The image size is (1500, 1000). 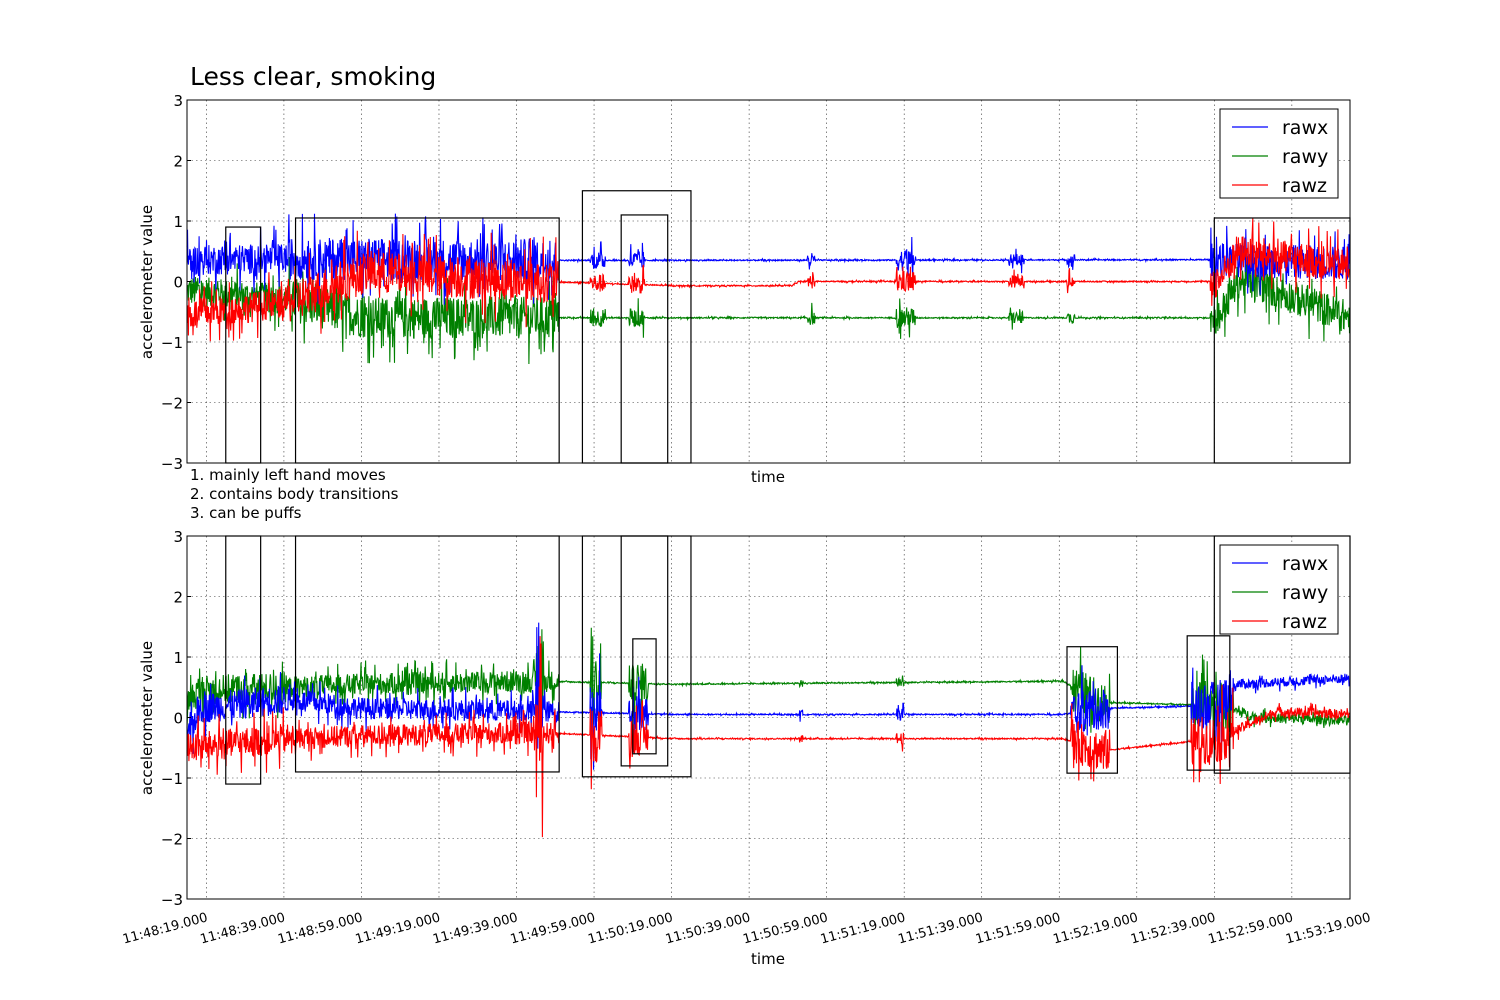 I want to click on bottom-y-ticks: 3 2 1 0 −1 −2 −3, so click(x=176, y=718).